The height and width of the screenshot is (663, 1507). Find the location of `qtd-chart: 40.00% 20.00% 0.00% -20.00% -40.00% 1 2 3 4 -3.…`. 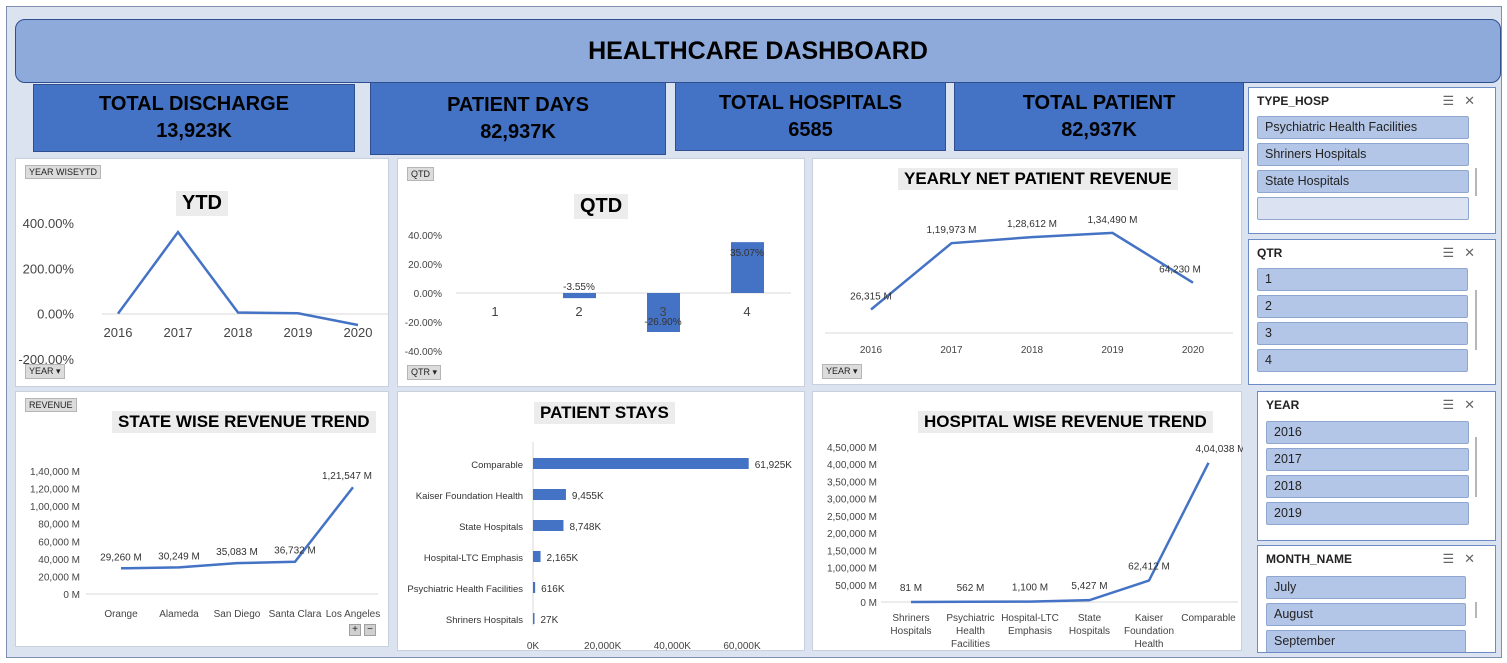

qtd-chart: 40.00% 20.00% 0.00% -20.00% -40.00% 1 2 3 4 -3.… is located at coordinates (598, 294).